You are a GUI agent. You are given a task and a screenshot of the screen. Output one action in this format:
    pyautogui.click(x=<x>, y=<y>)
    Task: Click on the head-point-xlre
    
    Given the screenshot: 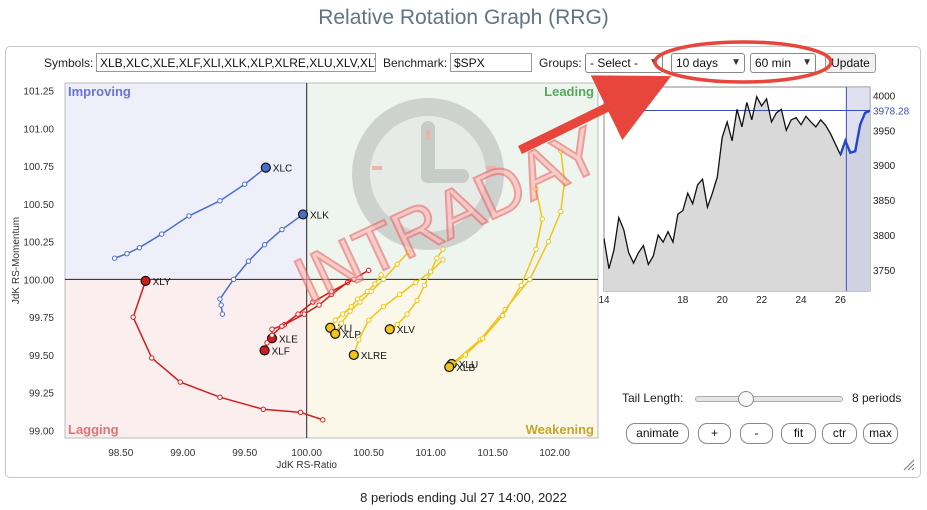 What is the action you would take?
    pyautogui.click(x=353, y=355)
    